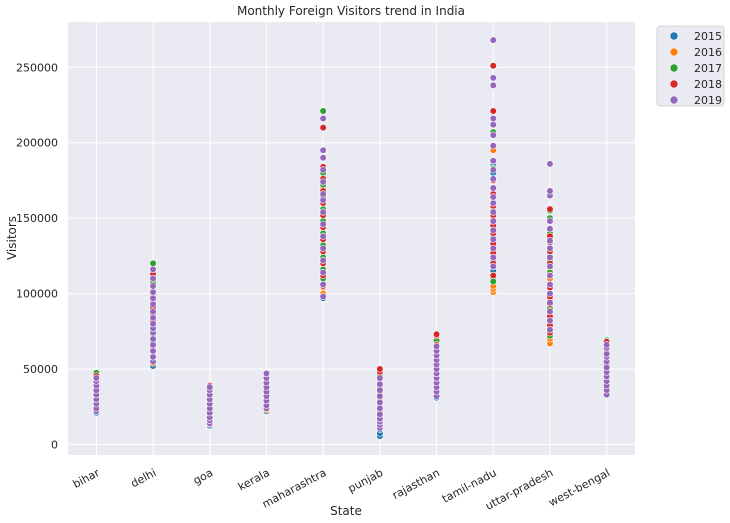 The height and width of the screenshot is (523, 730). What do you see at coordinates (37, 294) in the screenshot?
I see `y-tick-label: 100000` at bounding box center [37, 294].